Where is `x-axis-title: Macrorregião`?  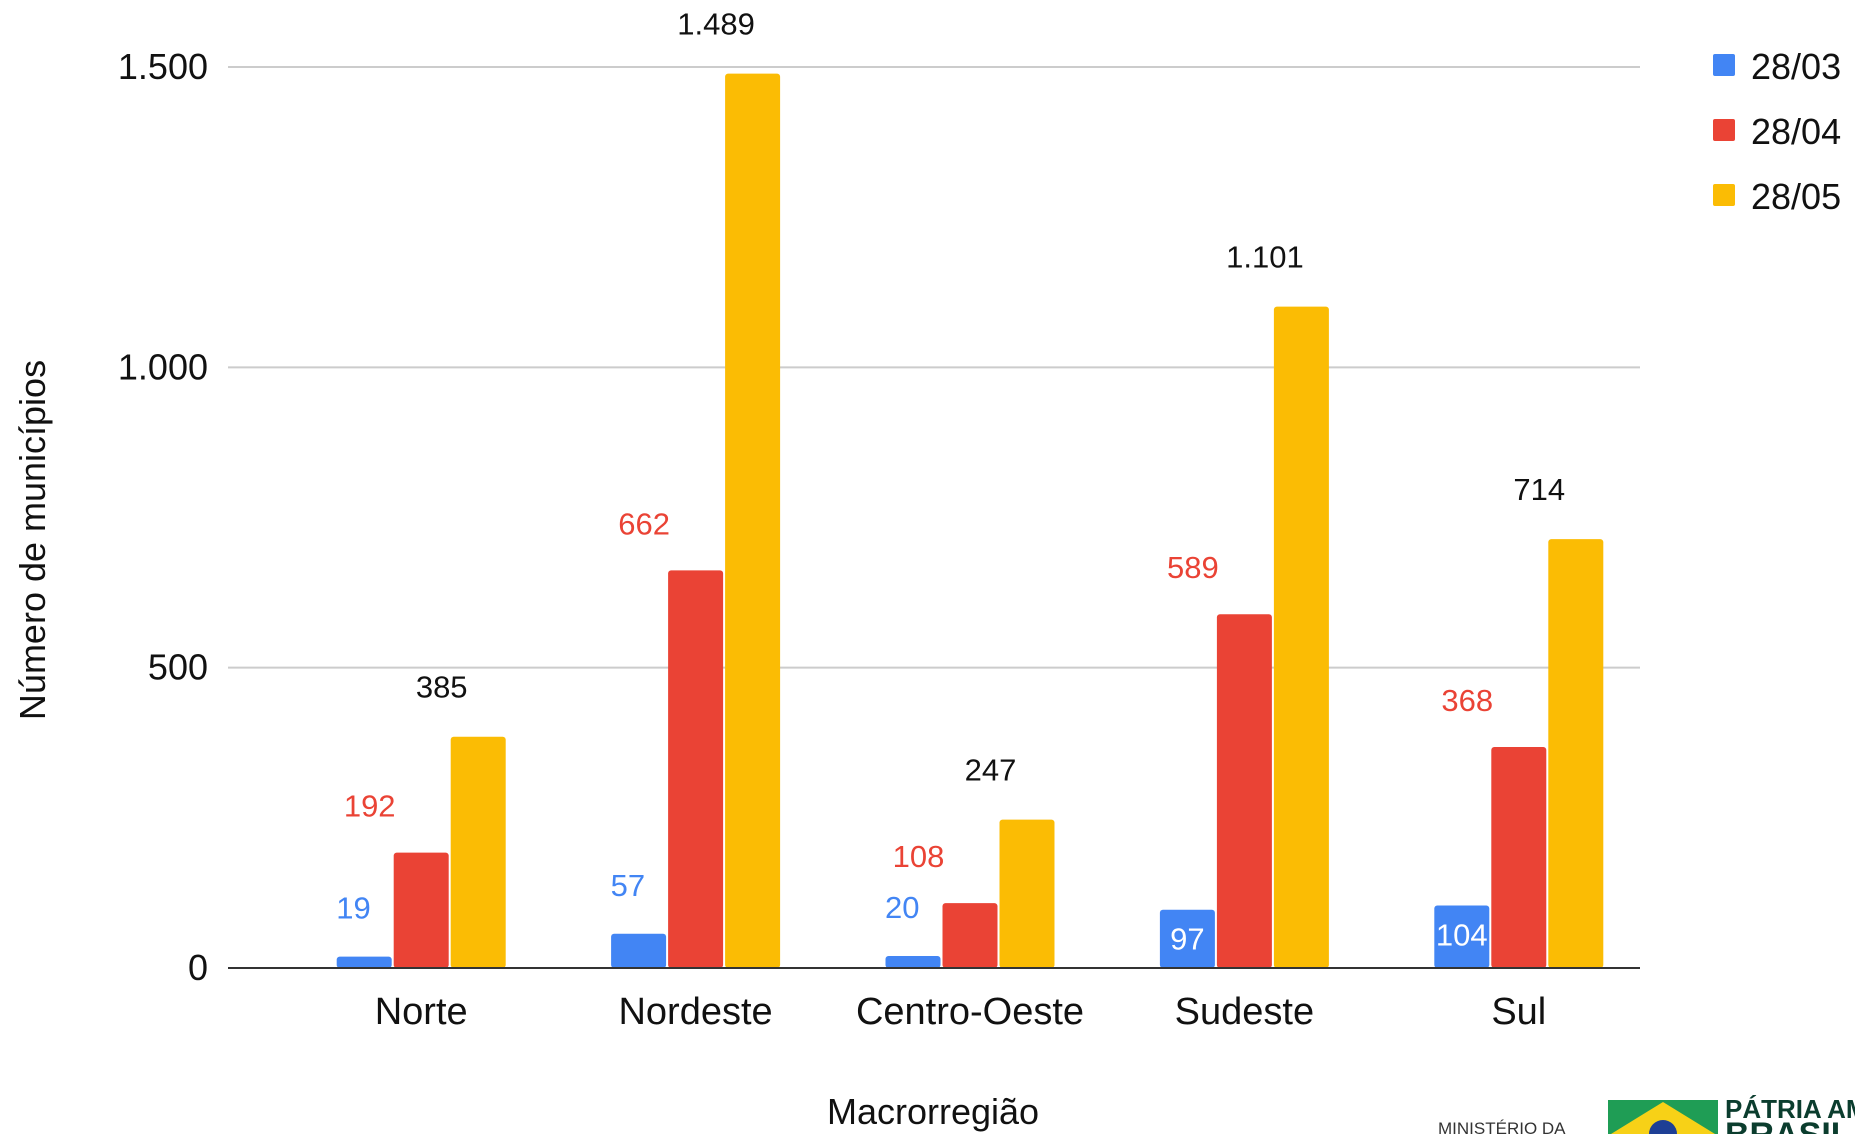 x-axis-title: Macrorregião is located at coordinates (933, 1111).